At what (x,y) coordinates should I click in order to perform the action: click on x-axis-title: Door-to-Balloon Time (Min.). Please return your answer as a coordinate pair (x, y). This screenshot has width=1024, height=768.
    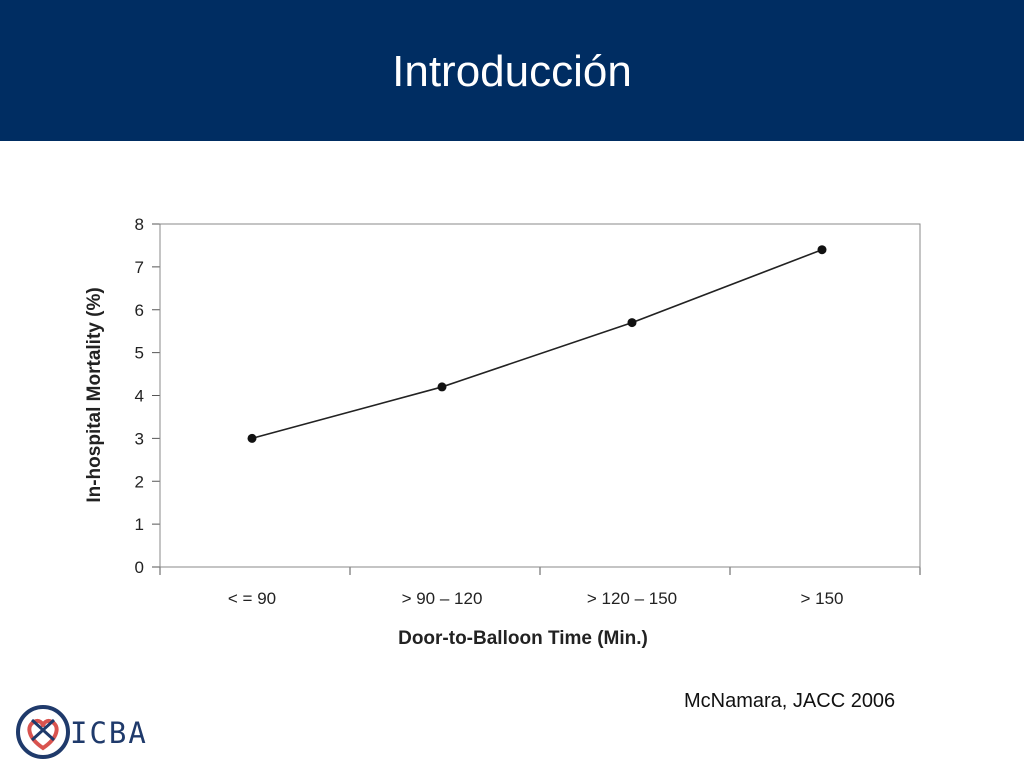
    Looking at the image, I should click on (523, 638).